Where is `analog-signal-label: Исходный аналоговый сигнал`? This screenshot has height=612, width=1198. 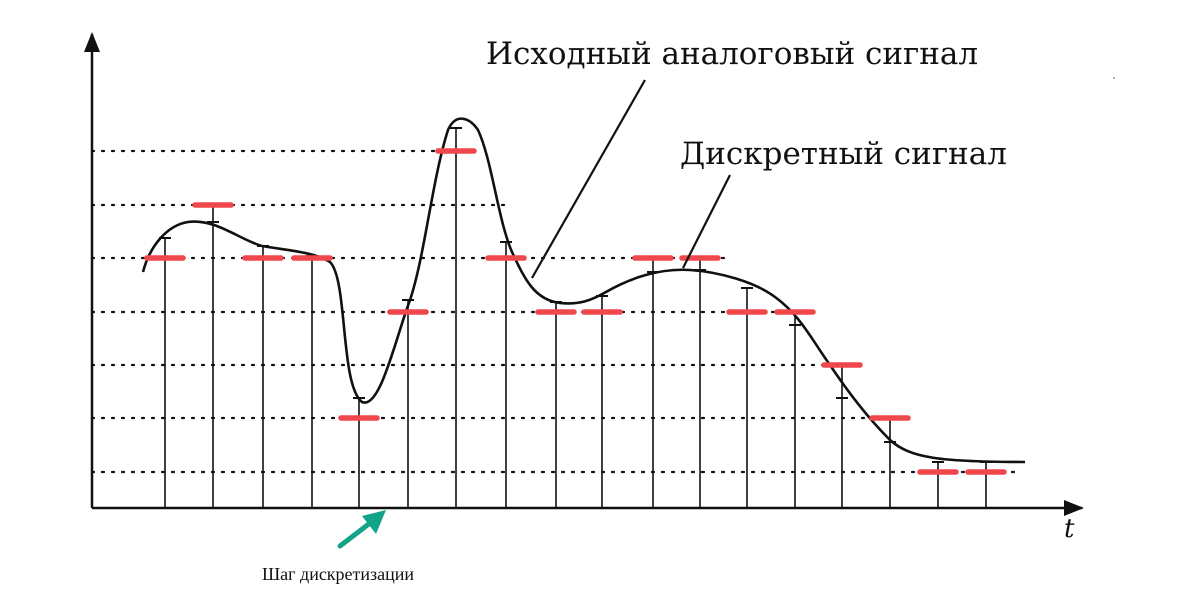 analog-signal-label: Исходный аналоговый сигнал is located at coordinates (732, 54).